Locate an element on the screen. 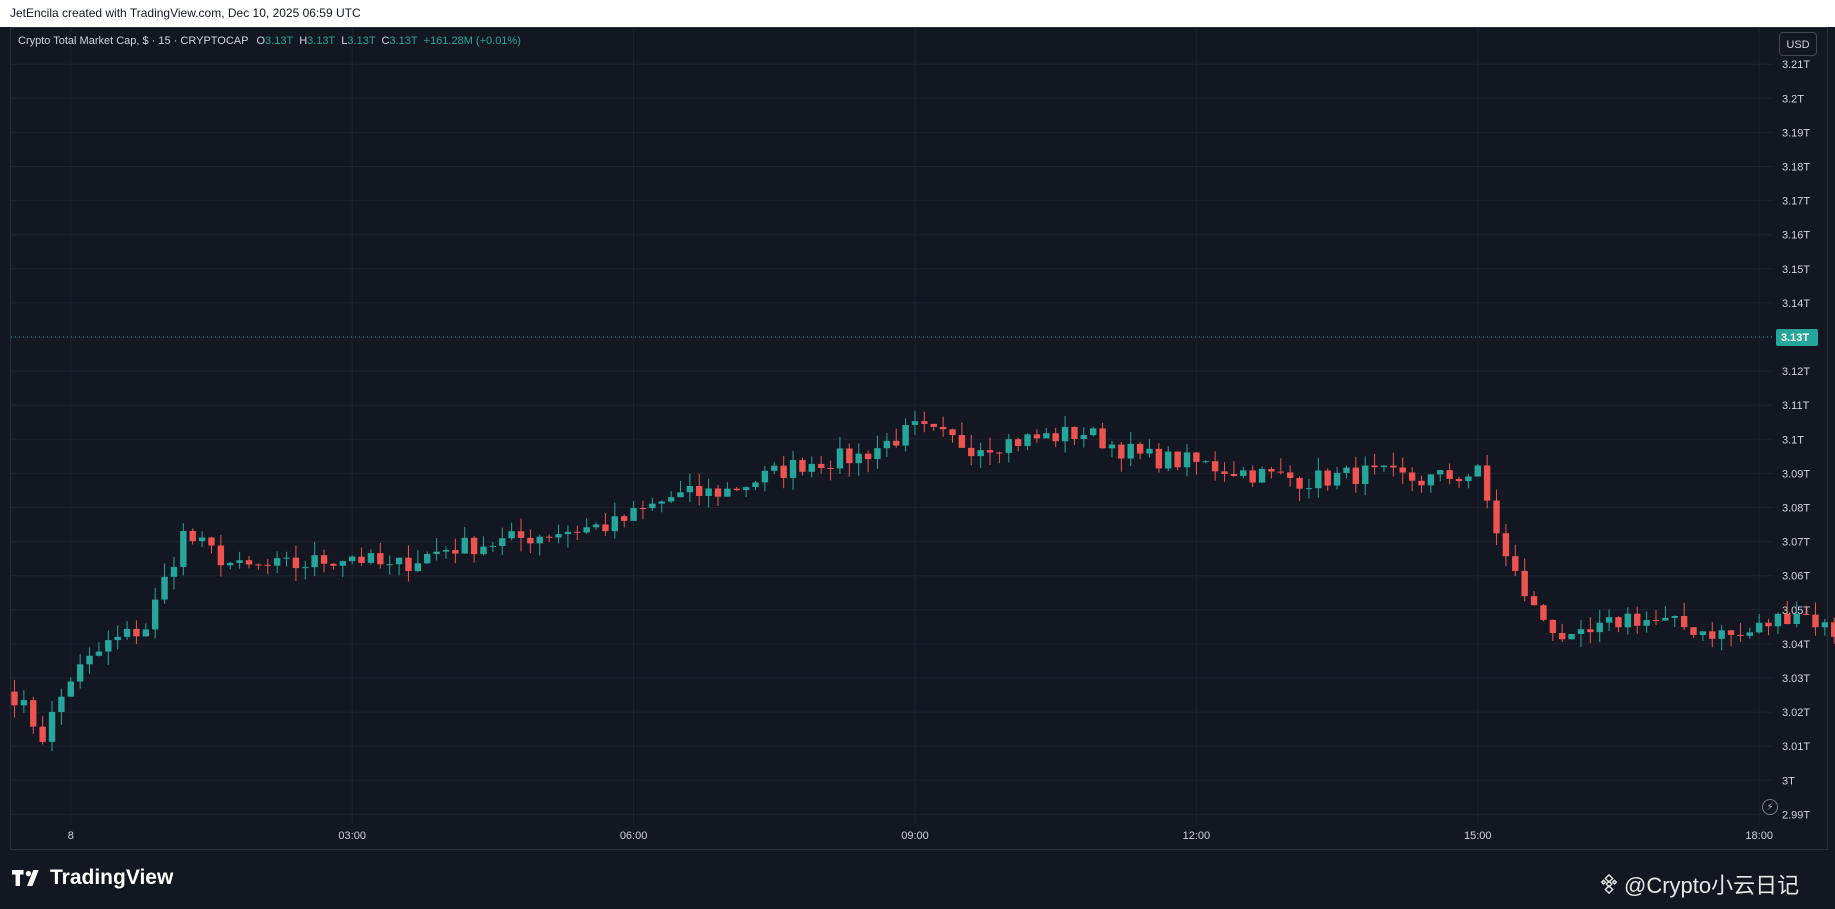 The image size is (1835, 909). y-tick-label: 3.2T is located at coordinates (1793, 99).